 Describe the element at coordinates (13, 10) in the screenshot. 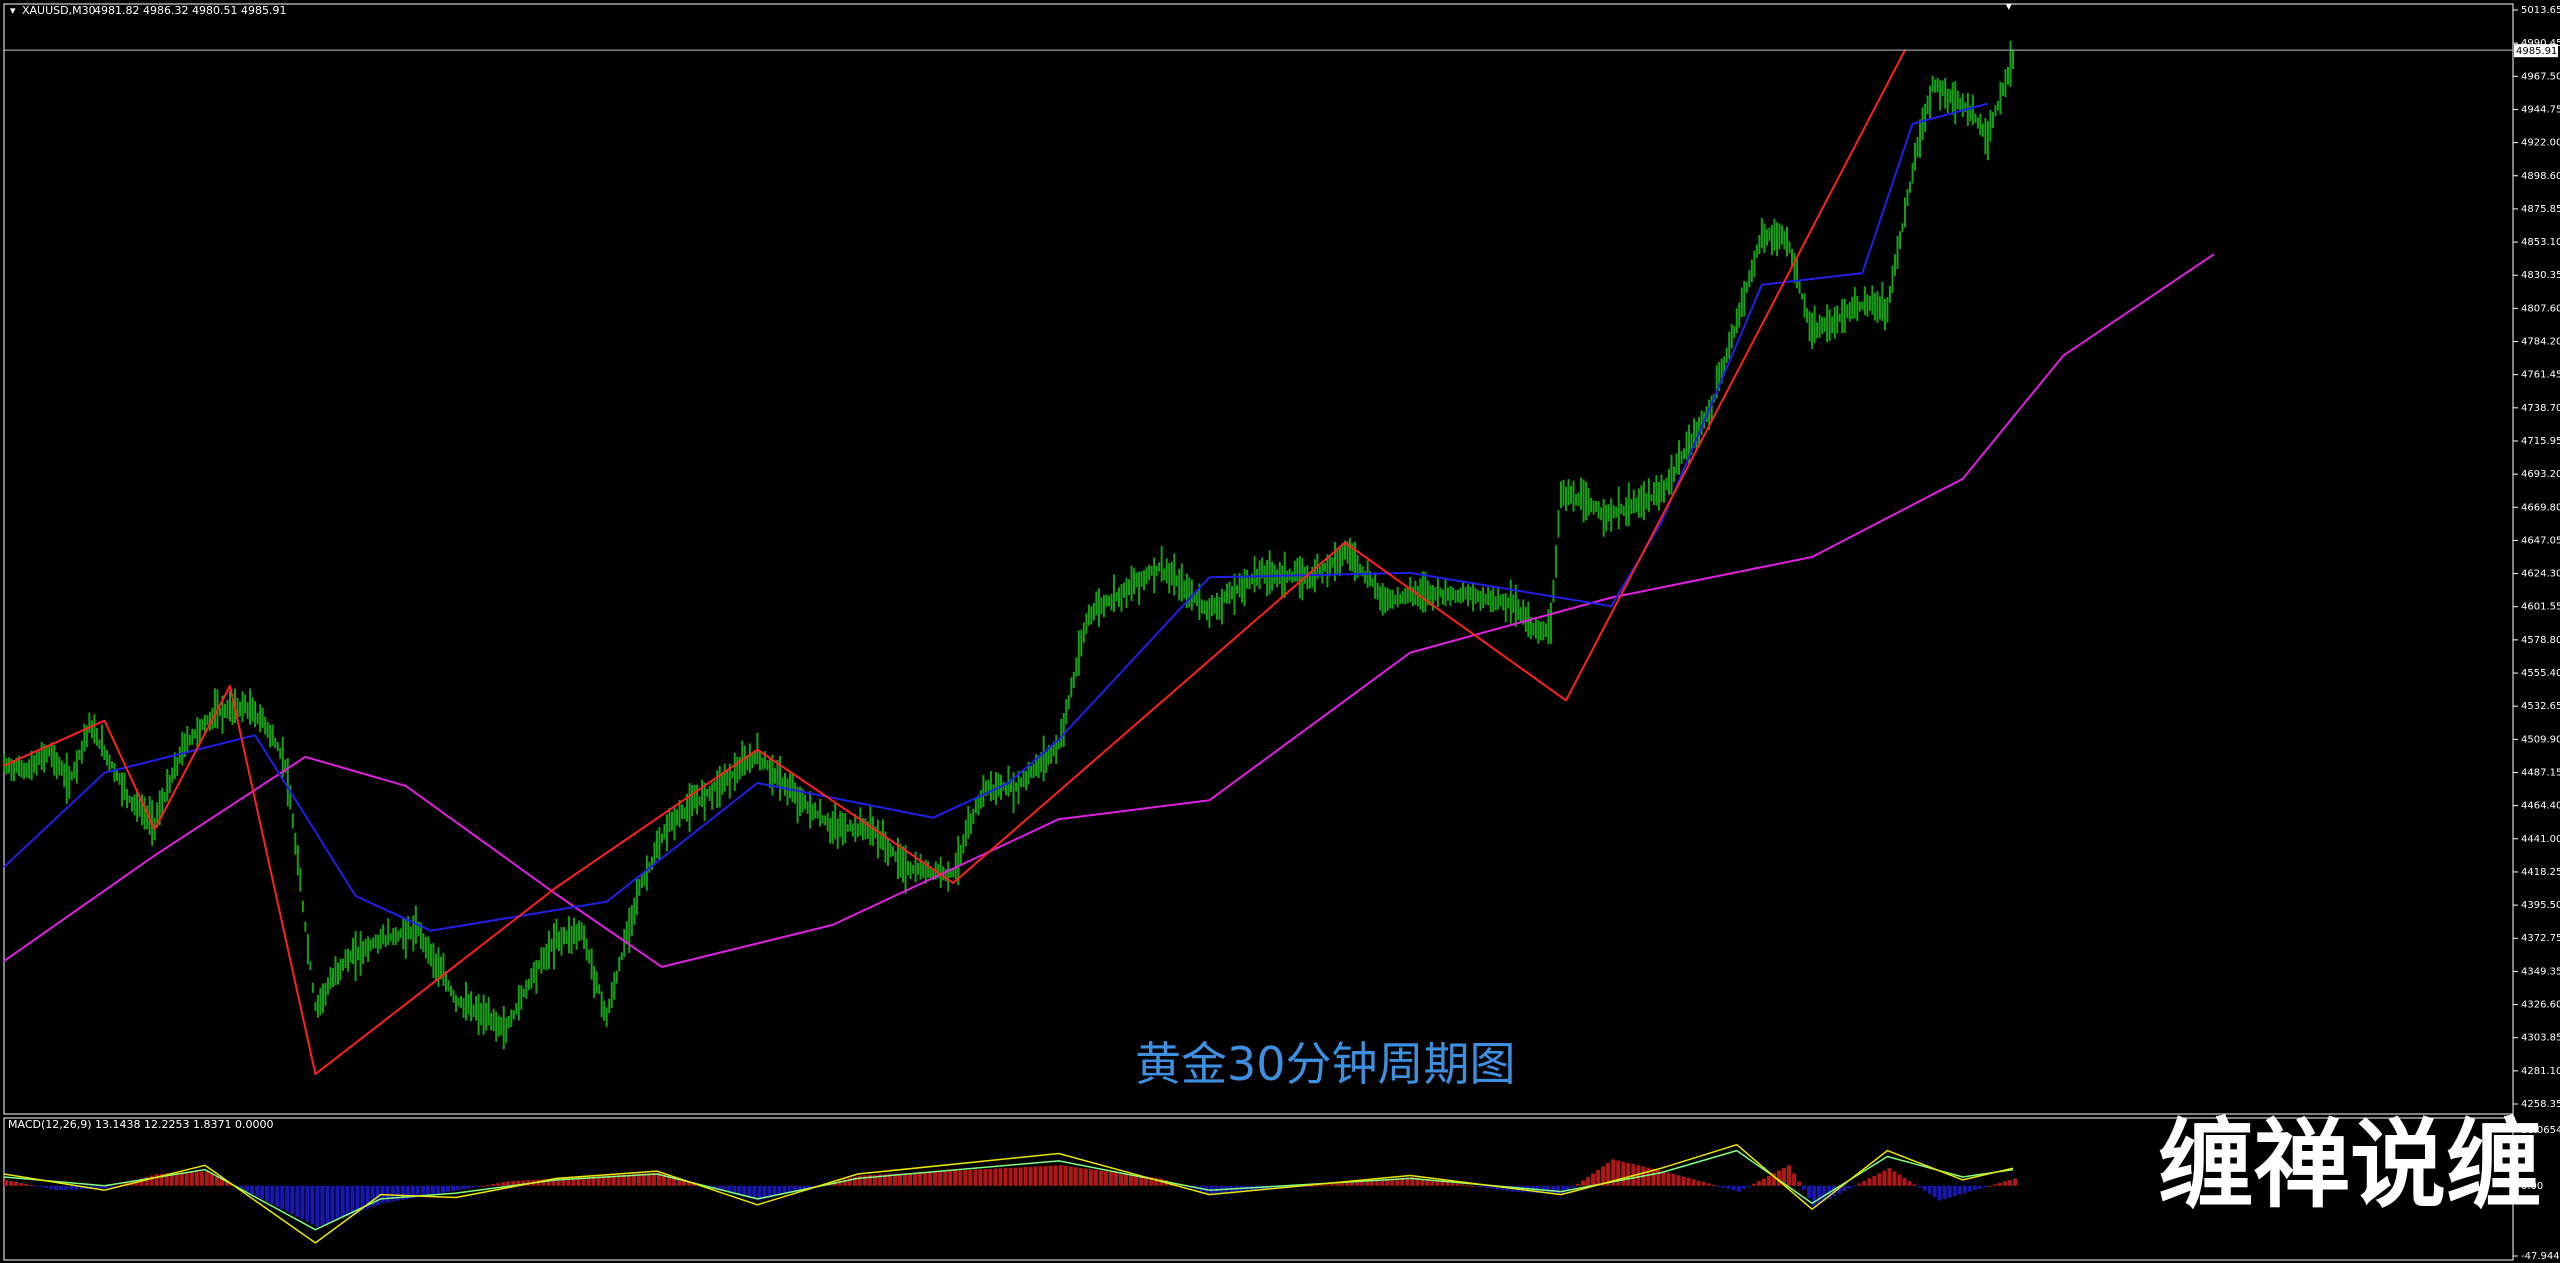

I see `symbol-dropdown-icon: ▾` at that location.